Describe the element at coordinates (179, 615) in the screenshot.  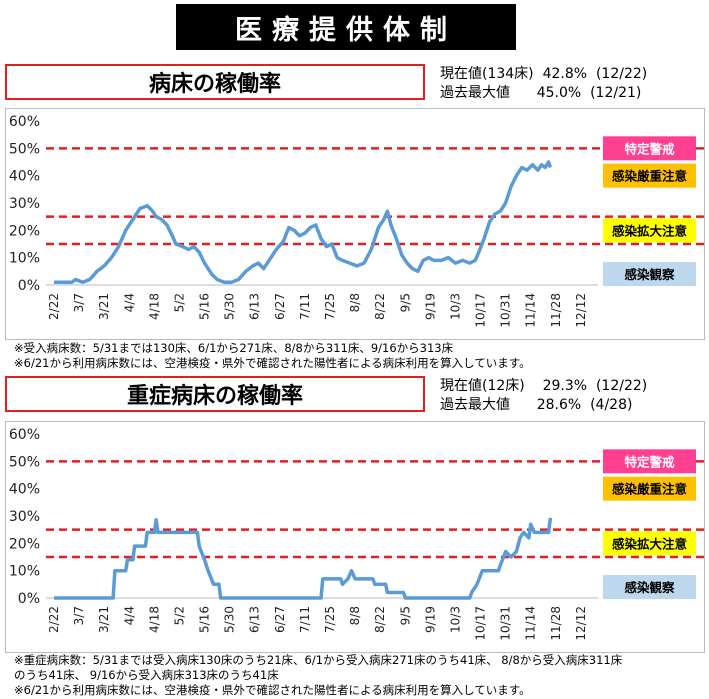
I see `x-tick-label: 5/2` at that location.